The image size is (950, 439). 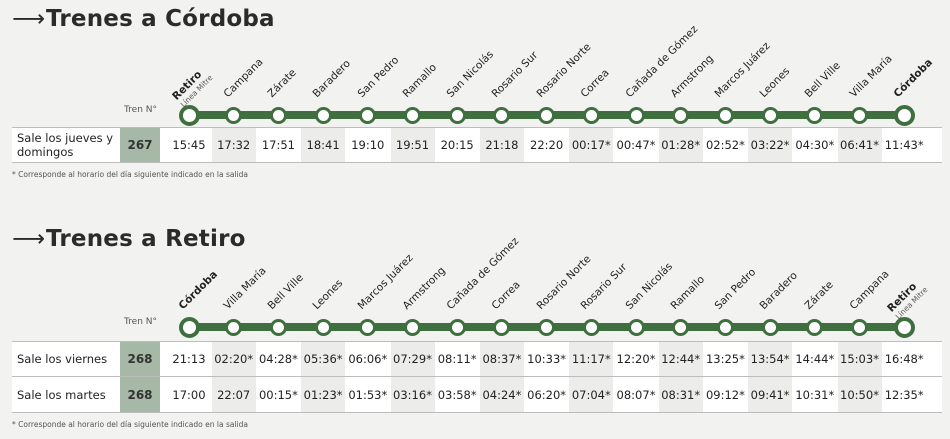 What do you see at coordinates (815, 394) in the screenshot?
I see `time-cell: 10:31*` at bounding box center [815, 394].